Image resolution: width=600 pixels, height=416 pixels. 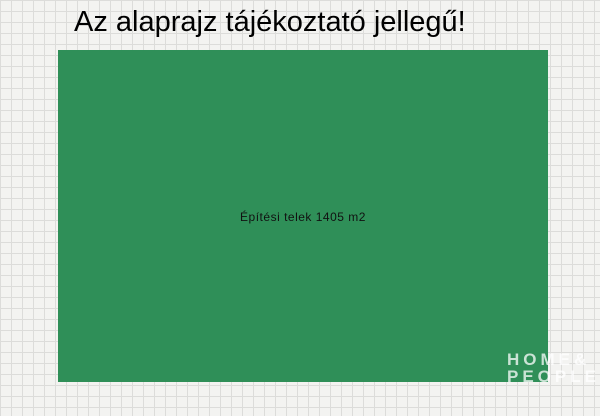 I want to click on watermark-line1: HOME&, so click(x=549, y=359).